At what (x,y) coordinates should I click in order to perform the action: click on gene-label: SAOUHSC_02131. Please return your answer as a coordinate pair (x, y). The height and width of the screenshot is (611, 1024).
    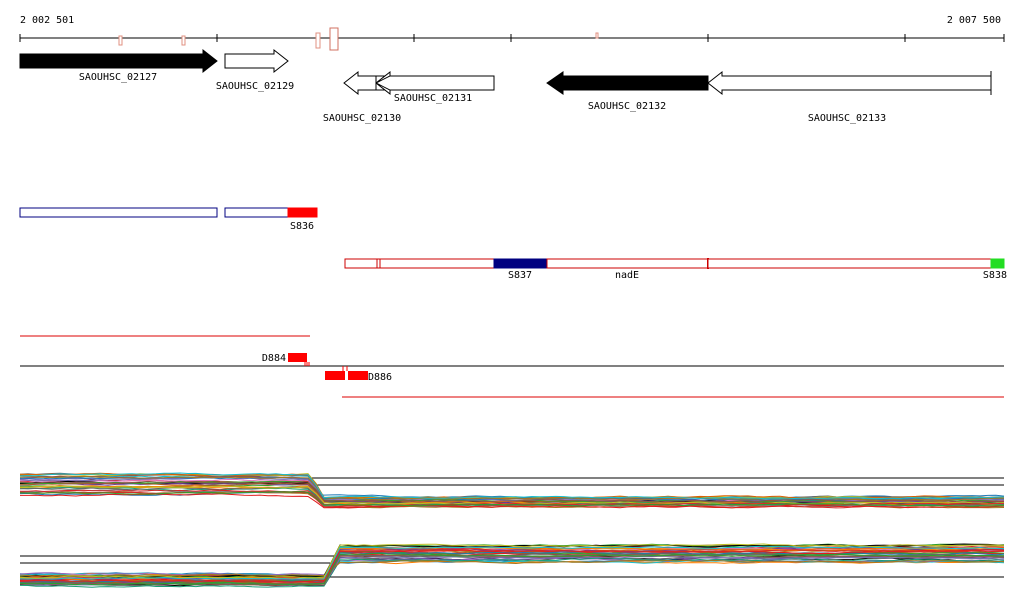
    Looking at the image, I should click on (433, 98).